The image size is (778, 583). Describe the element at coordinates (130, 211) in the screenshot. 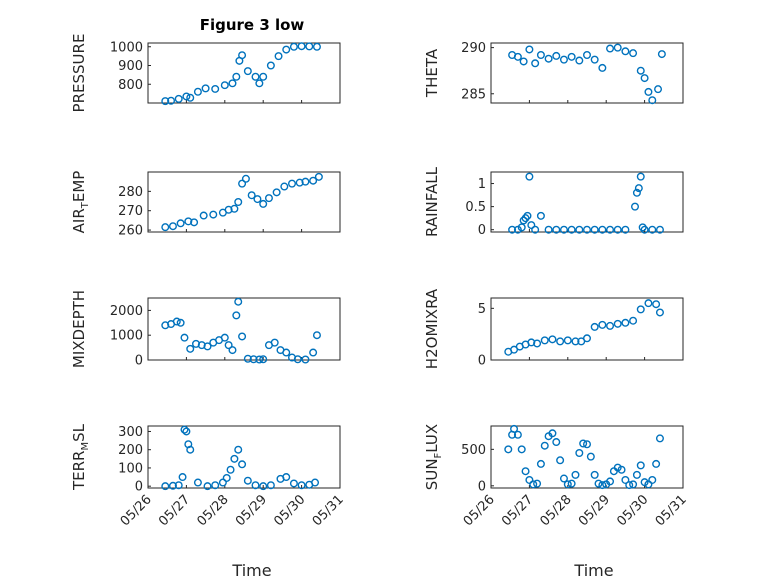

I see `y-tick-label: 270` at that location.